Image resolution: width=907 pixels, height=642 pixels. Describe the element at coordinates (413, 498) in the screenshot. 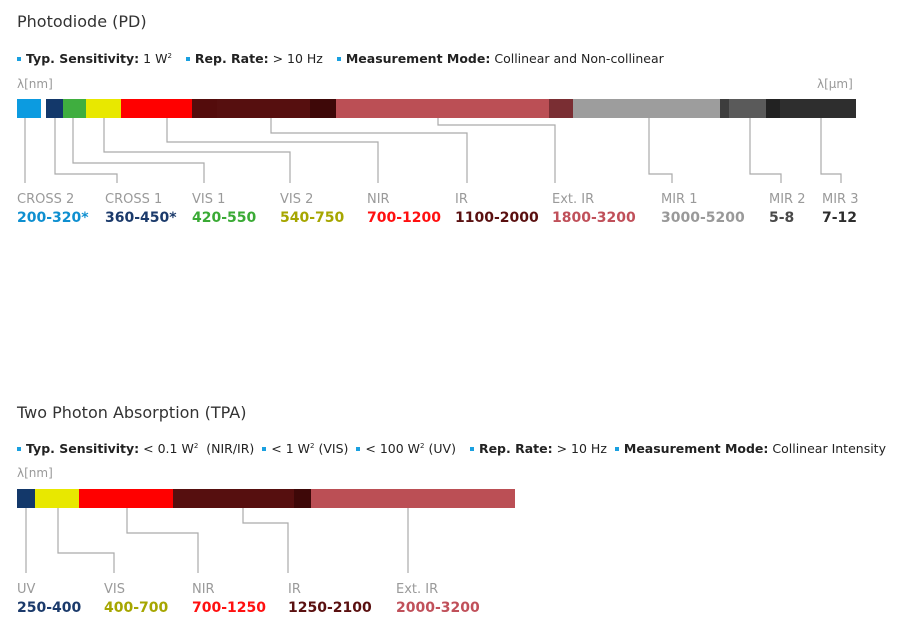

I see `segment-ext-ir` at that location.